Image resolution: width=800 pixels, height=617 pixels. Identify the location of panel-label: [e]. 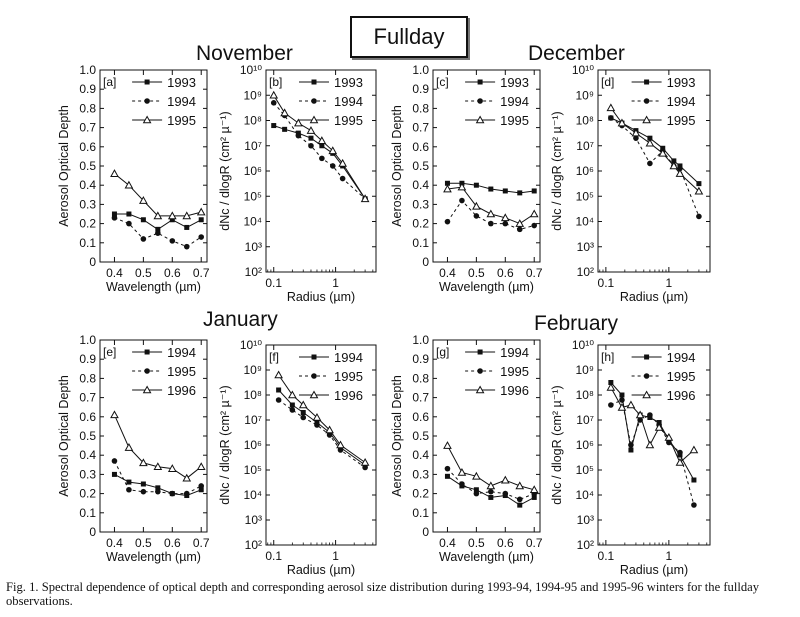
(109, 352).